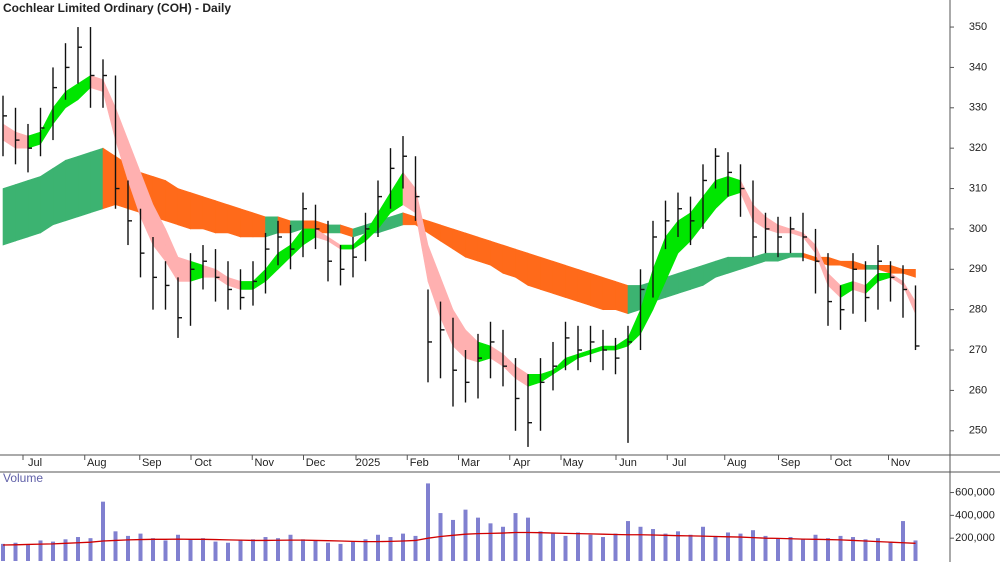 Image resolution: width=1000 pixels, height=562 pixels. Describe the element at coordinates (978, 27) in the screenshot. I see `y-tick-label: 350` at that location.